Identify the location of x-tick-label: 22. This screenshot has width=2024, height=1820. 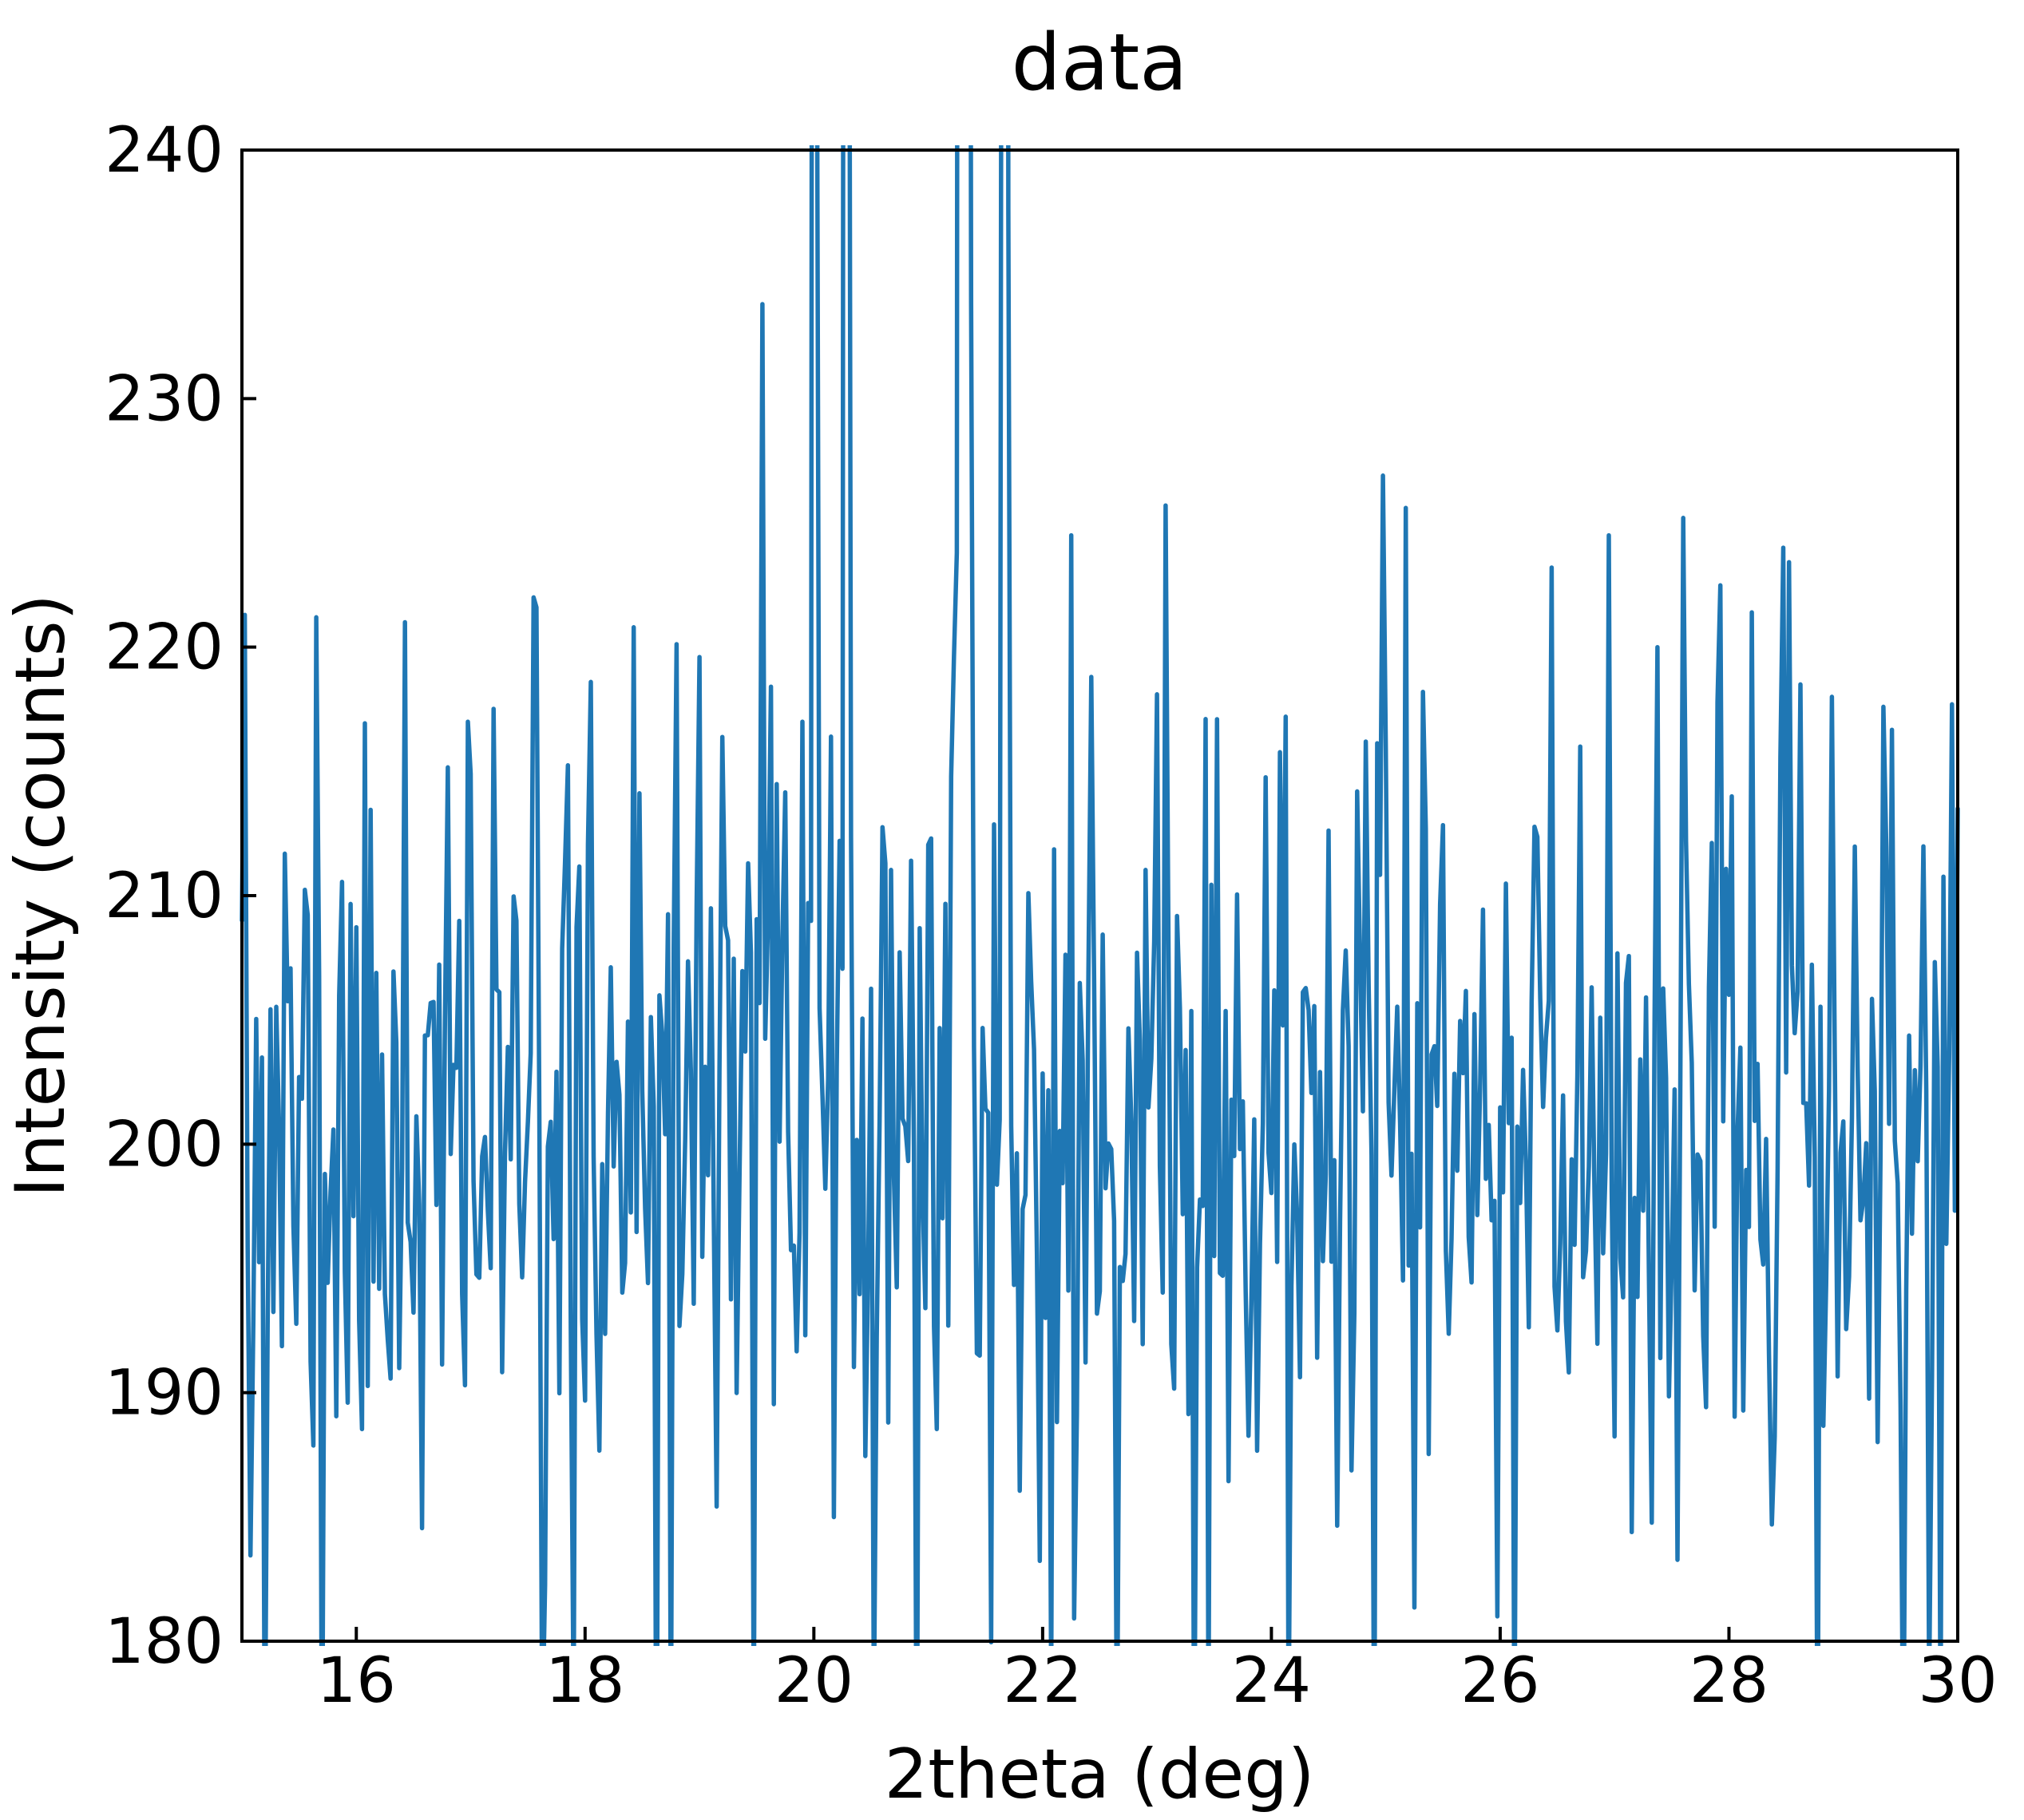
(1042, 1681).